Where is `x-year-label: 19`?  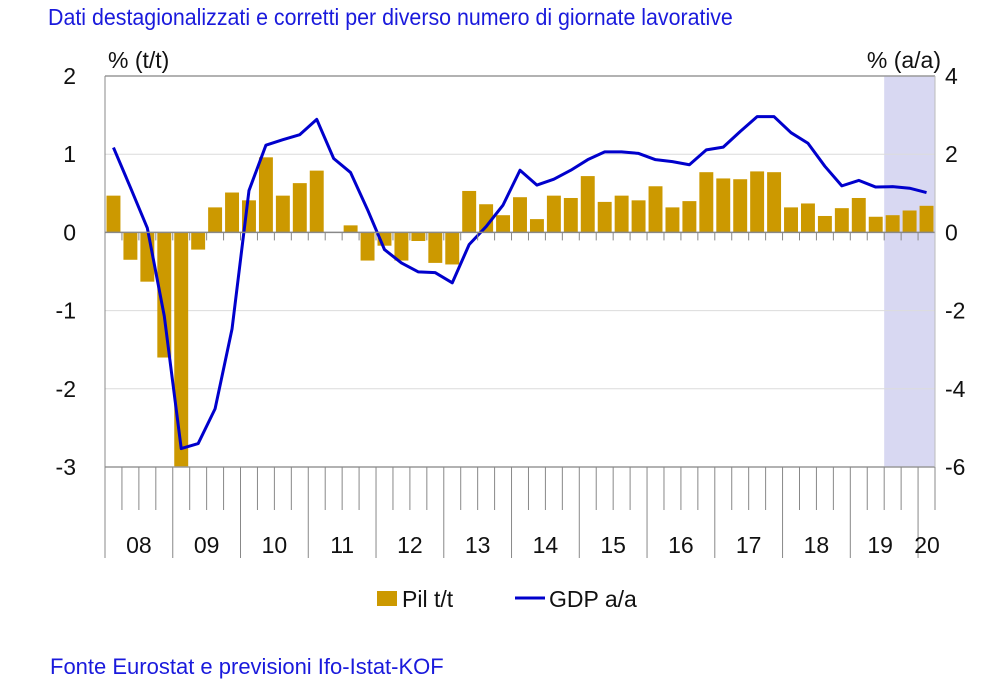
x-year-label: 19 is located at coordinates (880, 545).